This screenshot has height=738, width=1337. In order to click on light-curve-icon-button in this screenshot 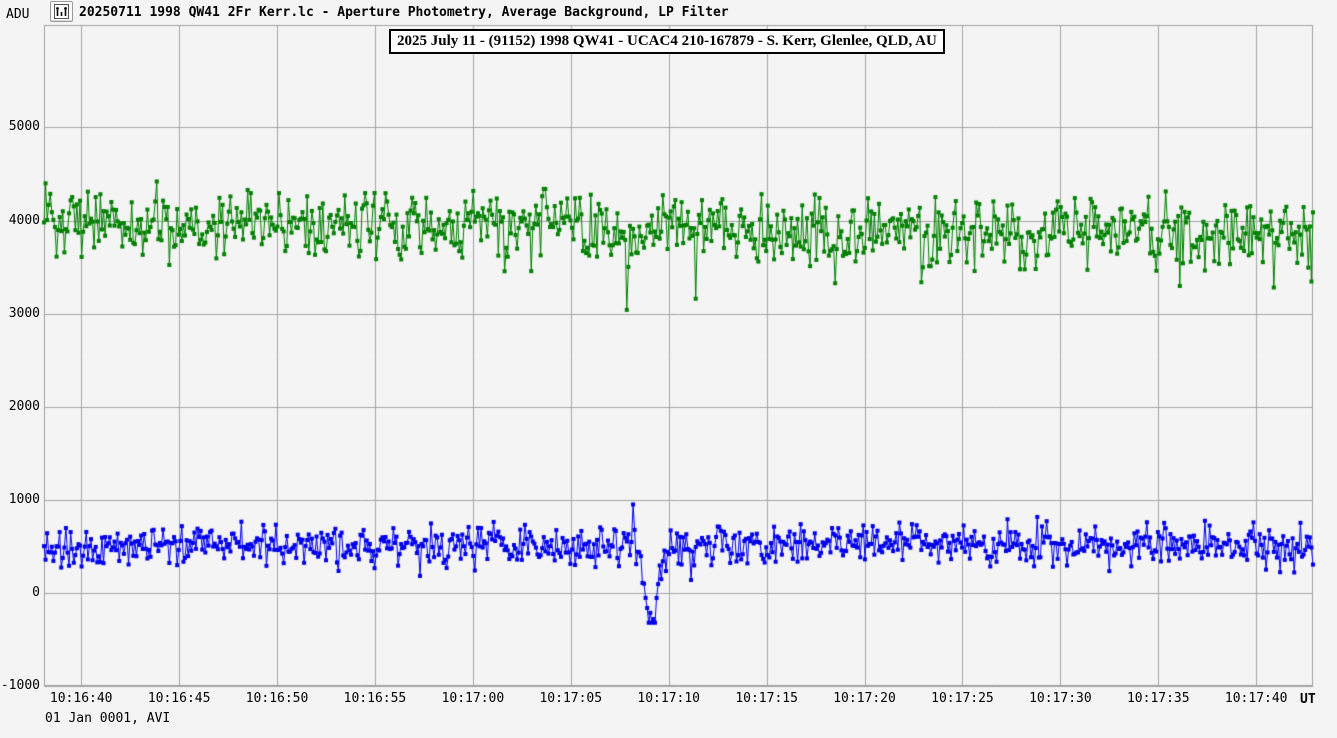, I will do `click(61, 11)`.